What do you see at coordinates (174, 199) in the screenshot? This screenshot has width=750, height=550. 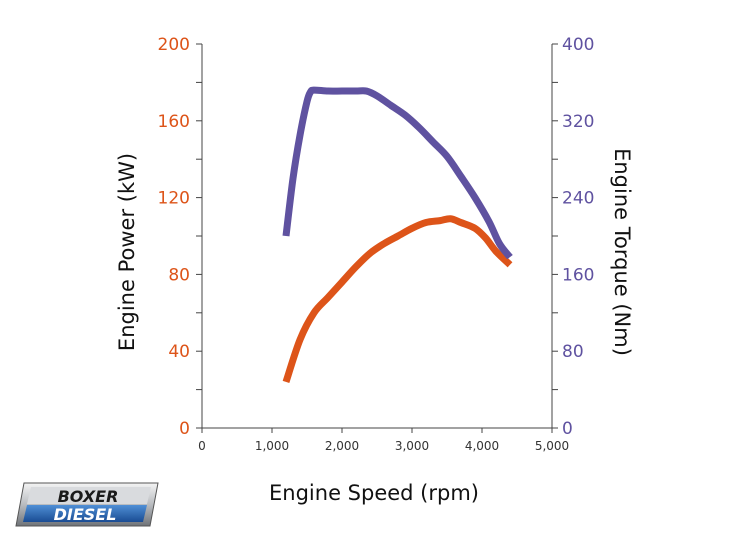 I see `y-tick-label-left: 120` at bounding box center [174, 199].